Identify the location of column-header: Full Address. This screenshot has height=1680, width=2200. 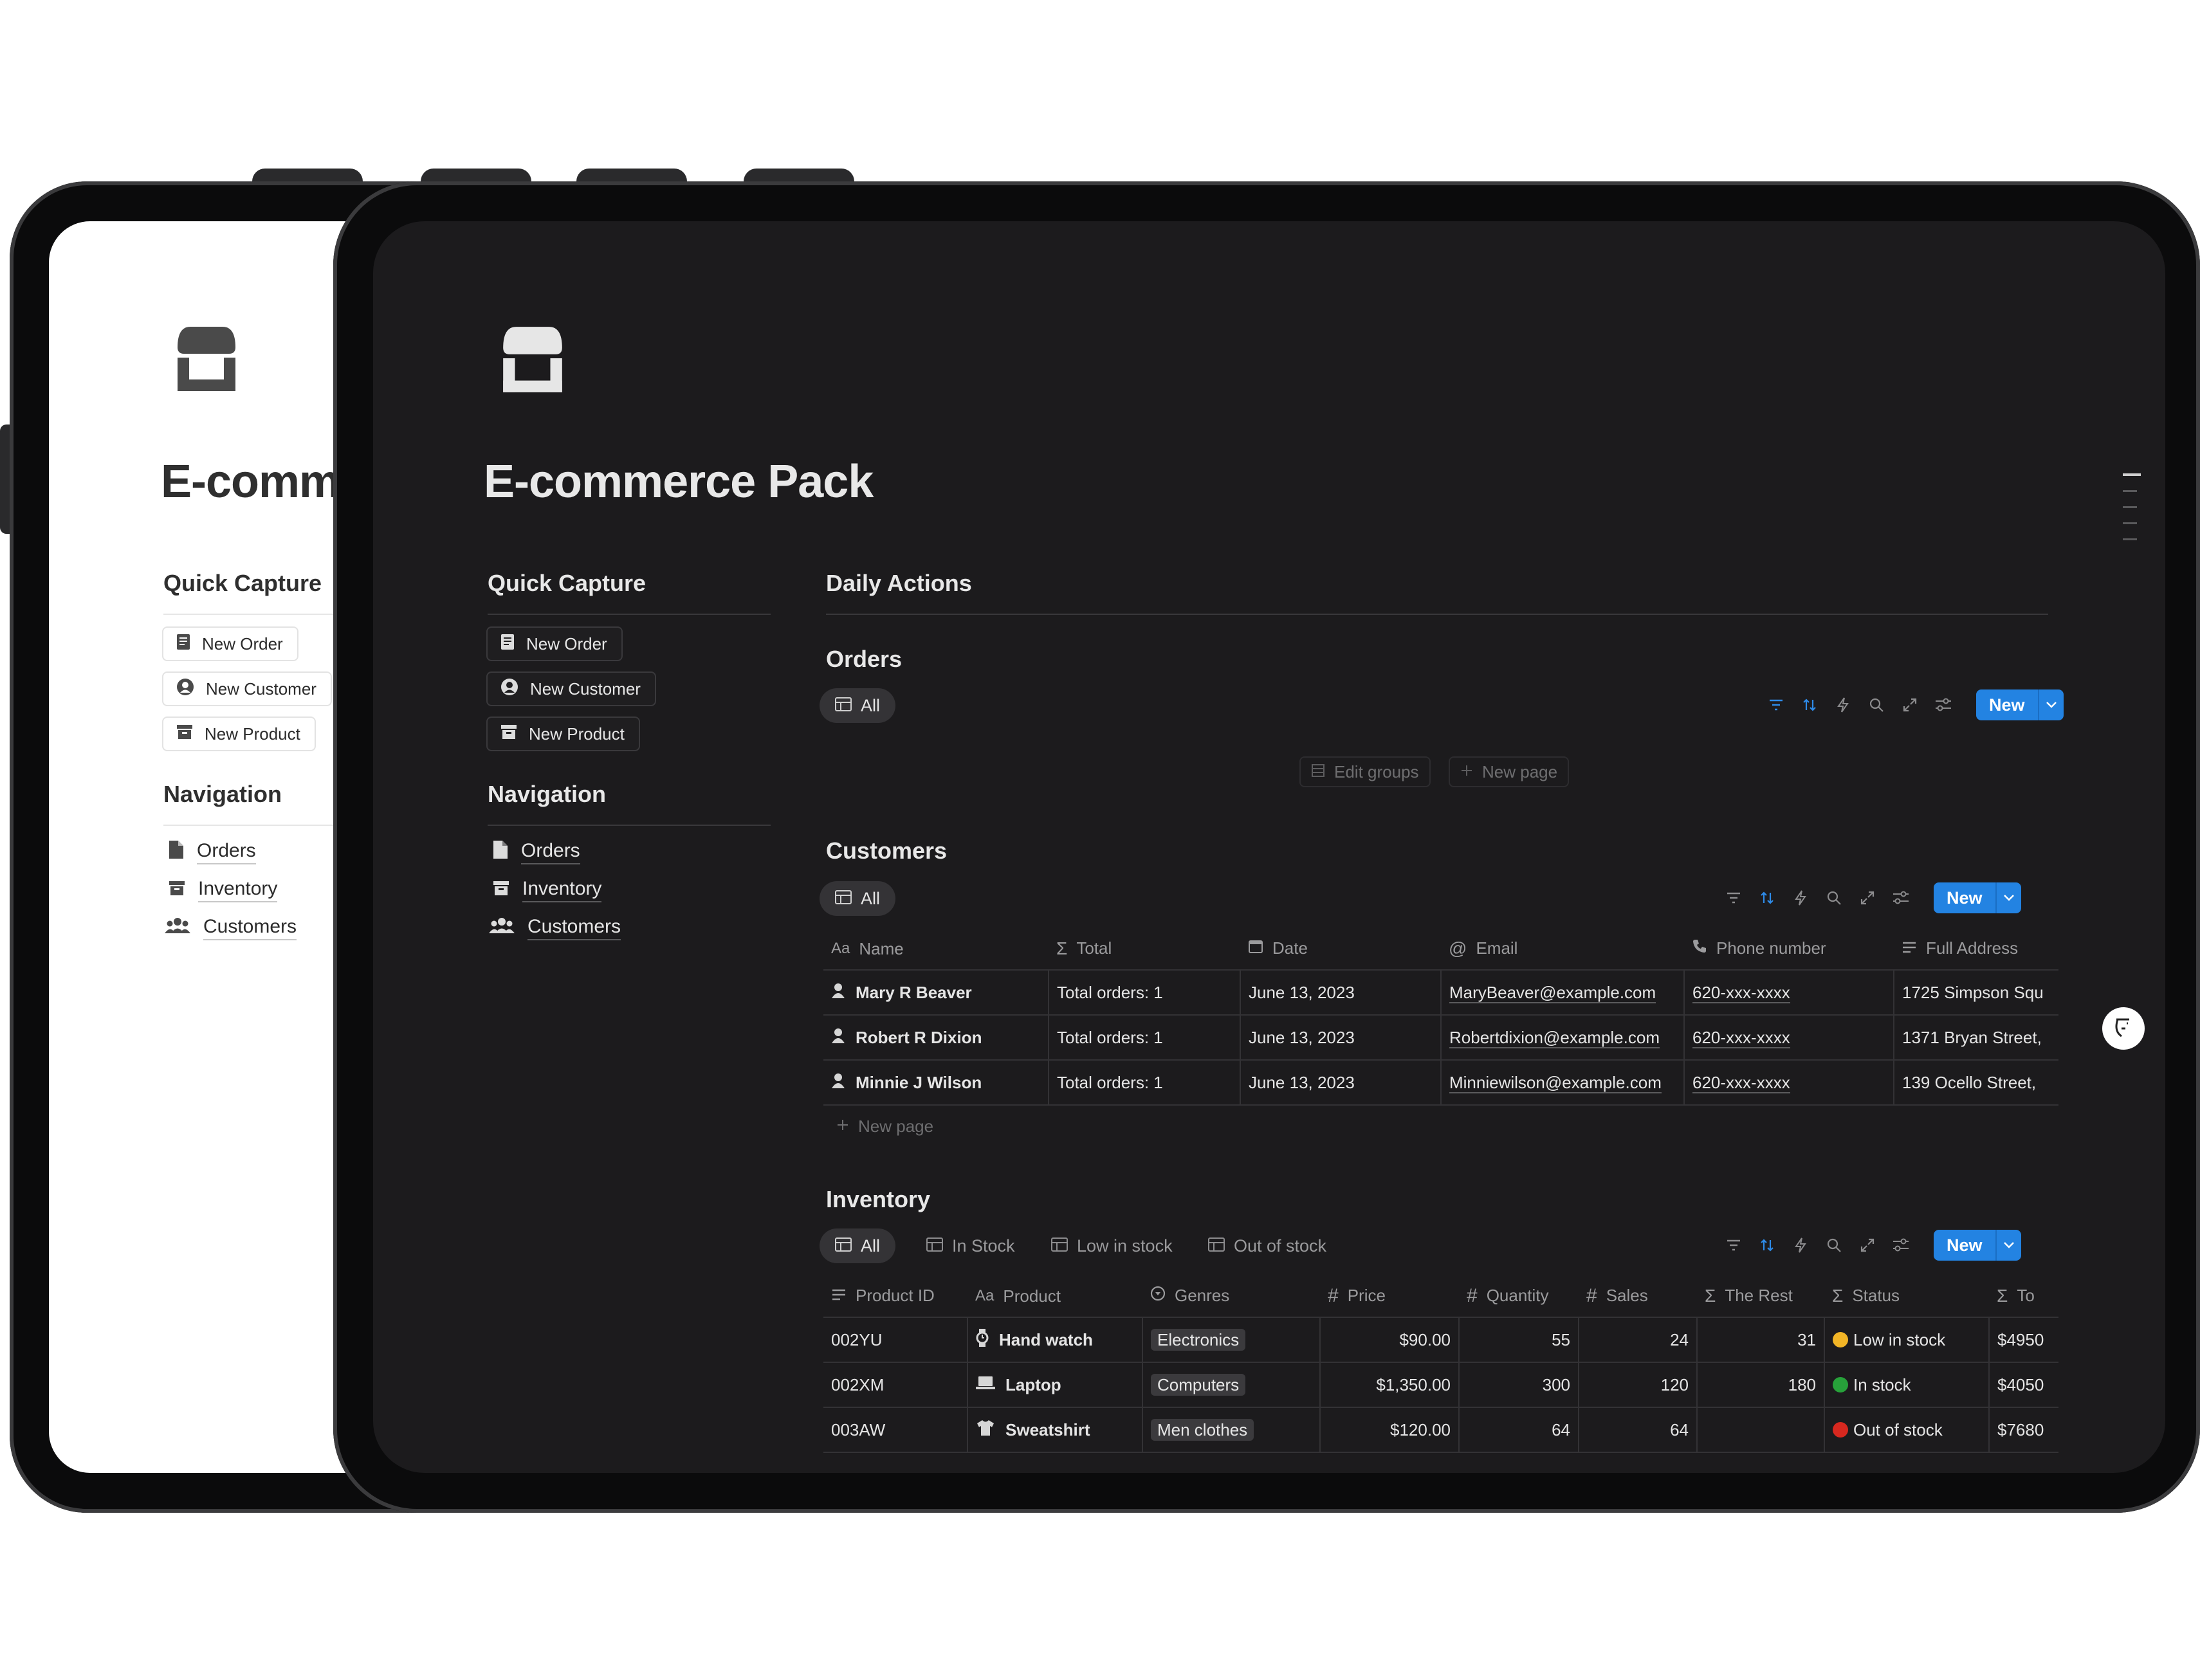
(1976, 949).